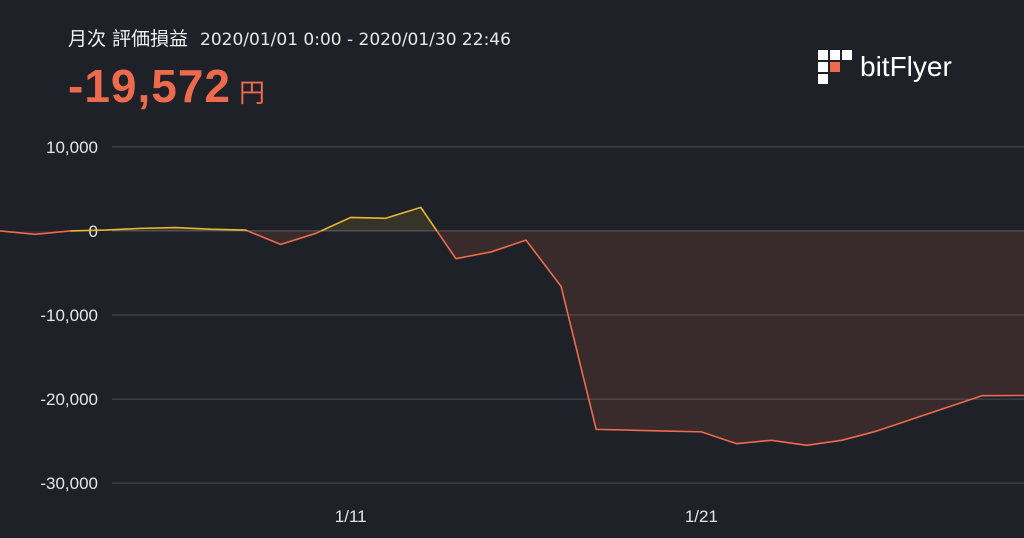 The width and height of the screenshot is (1024, 538). Describe the element at coordinates (355, 40) in the screenshot. I see `period-range: 2020/01/01 0:00 - 2020/01/30 22:46` at that location.